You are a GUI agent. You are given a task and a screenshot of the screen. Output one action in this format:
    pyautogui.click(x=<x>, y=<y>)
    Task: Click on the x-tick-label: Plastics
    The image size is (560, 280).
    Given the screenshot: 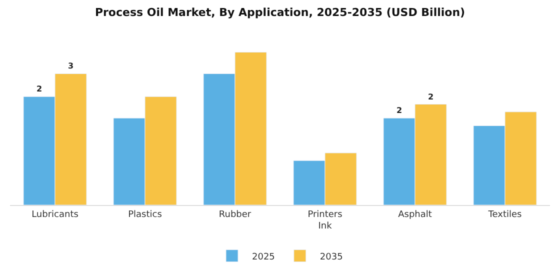 What is the action you would take?
    pyautogui.click(x=145, y=215)
    